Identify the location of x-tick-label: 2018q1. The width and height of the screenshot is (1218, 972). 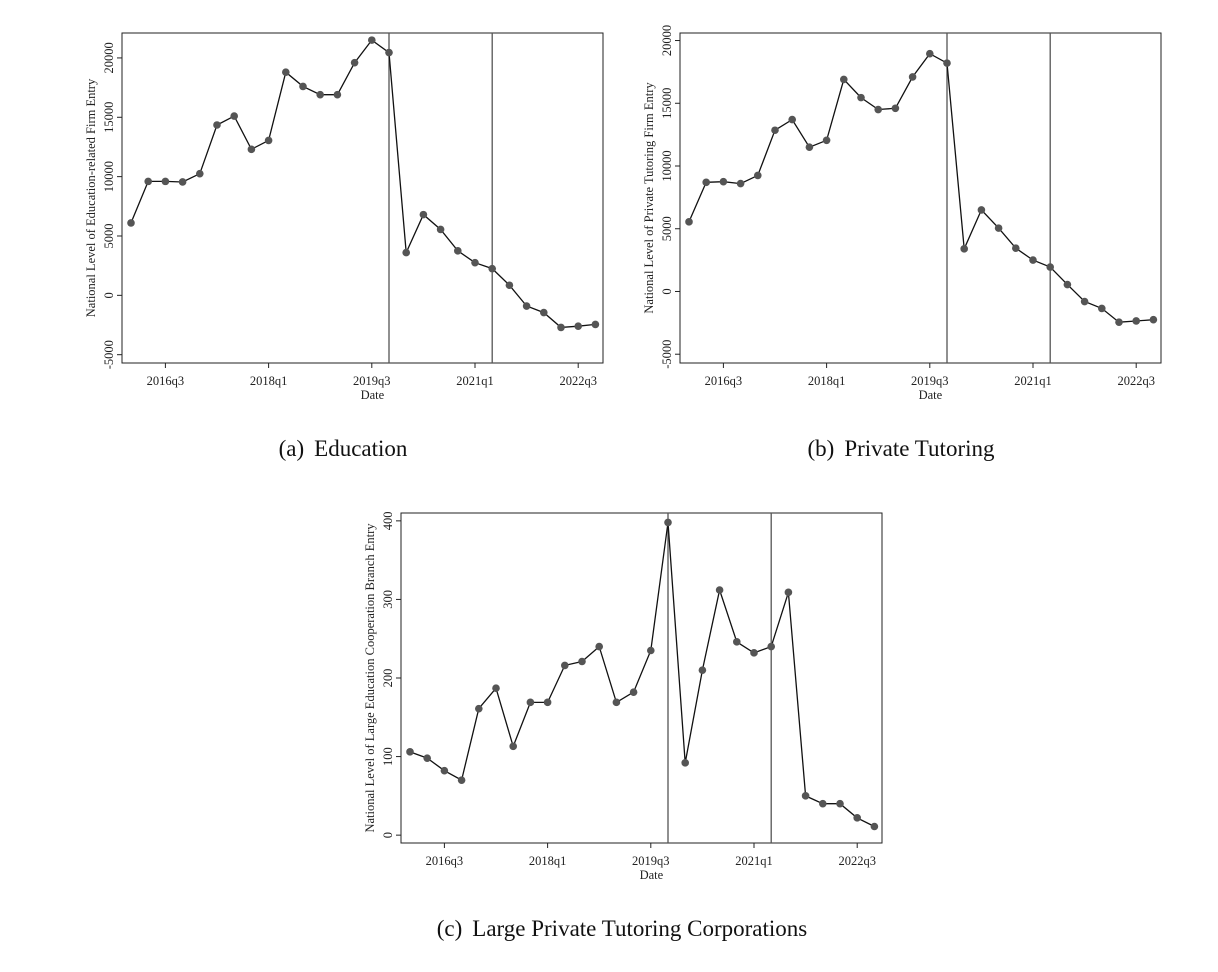
(269, 381).